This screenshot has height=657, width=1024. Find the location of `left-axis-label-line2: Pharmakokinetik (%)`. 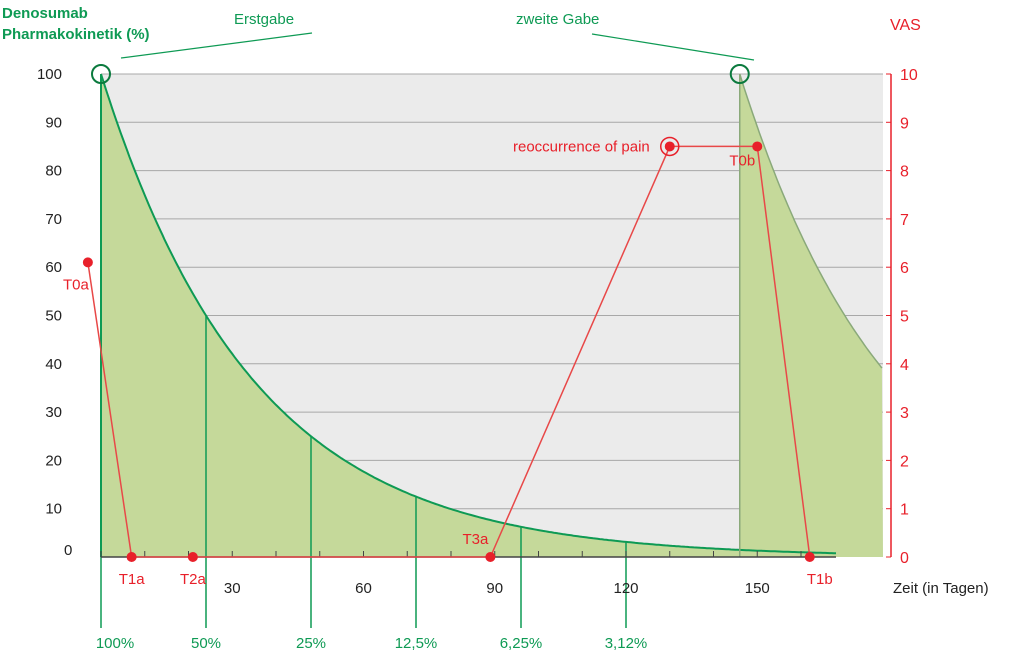

left-axis-label-line2: Pharmakokinetik (%) is located at coordinates (76, 34).